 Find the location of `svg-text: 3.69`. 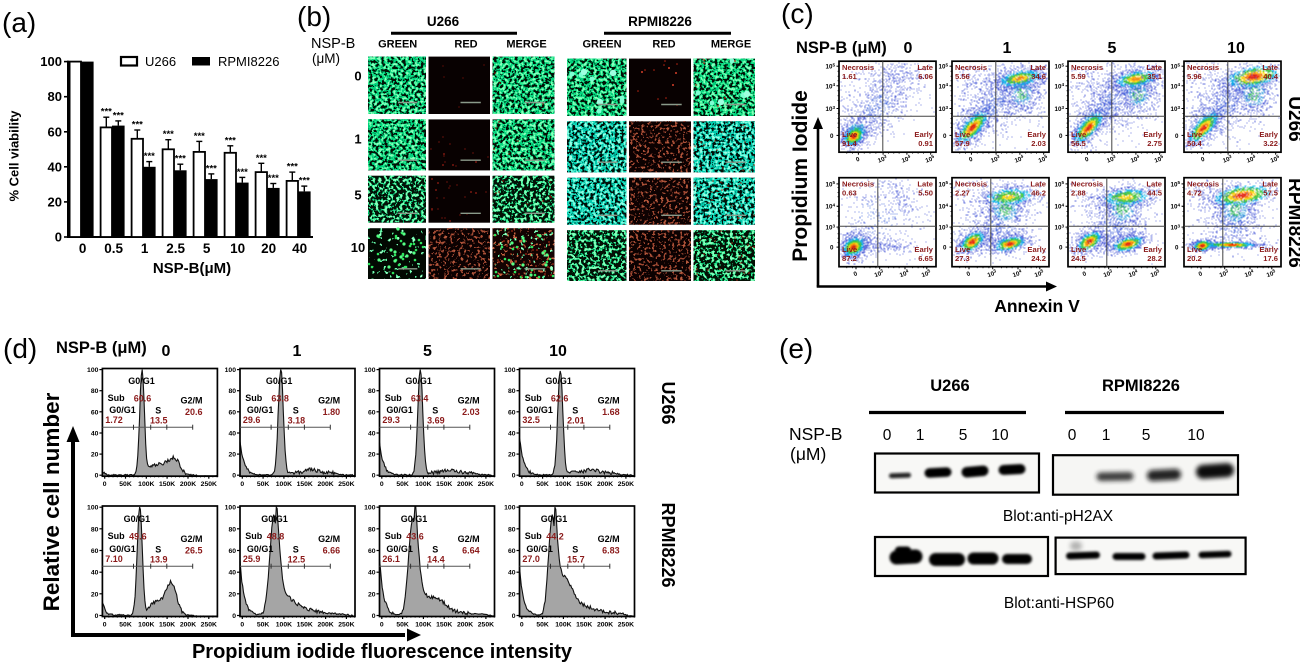

svg-text: 3.69 is located at coordinates (436, 420).